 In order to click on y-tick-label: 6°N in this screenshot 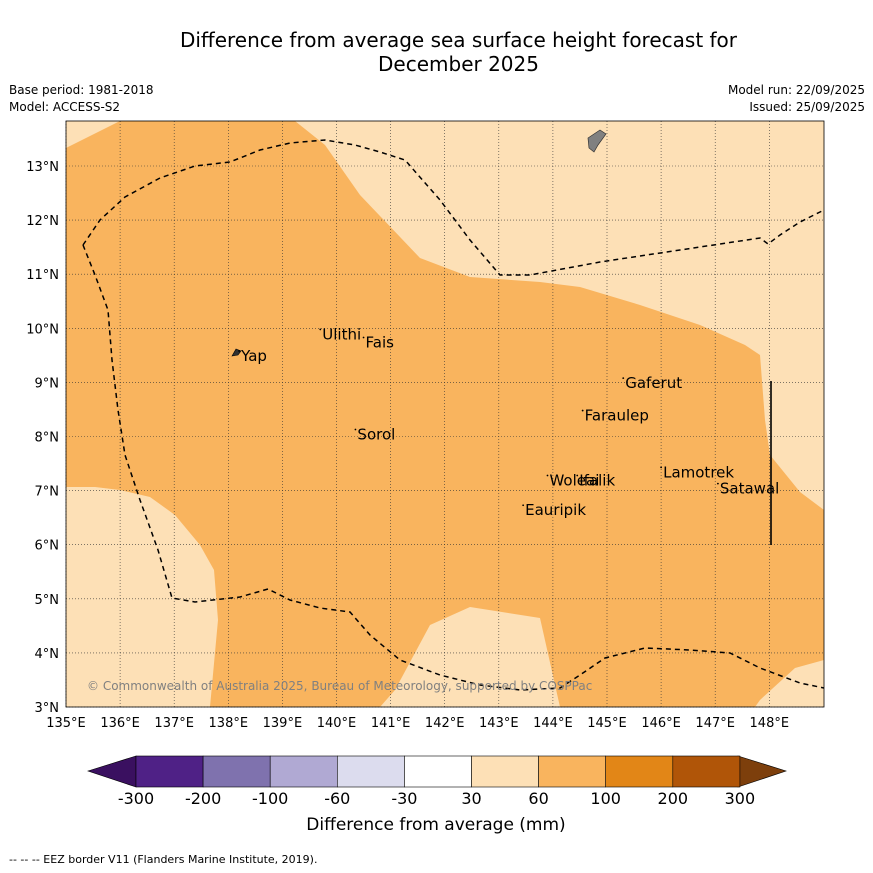, I will do `click(47, 546)`.